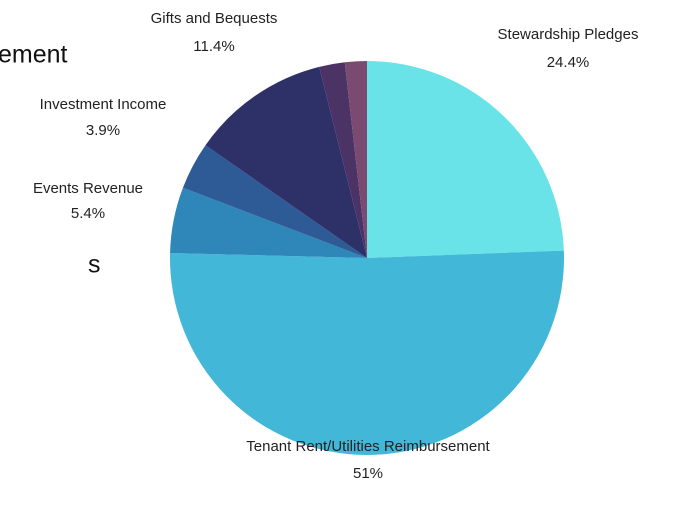  What do you see at coordinates (88, 213) in the screenshot?
I see `slice-value: 5.4%` at bounding box center [88, 213].